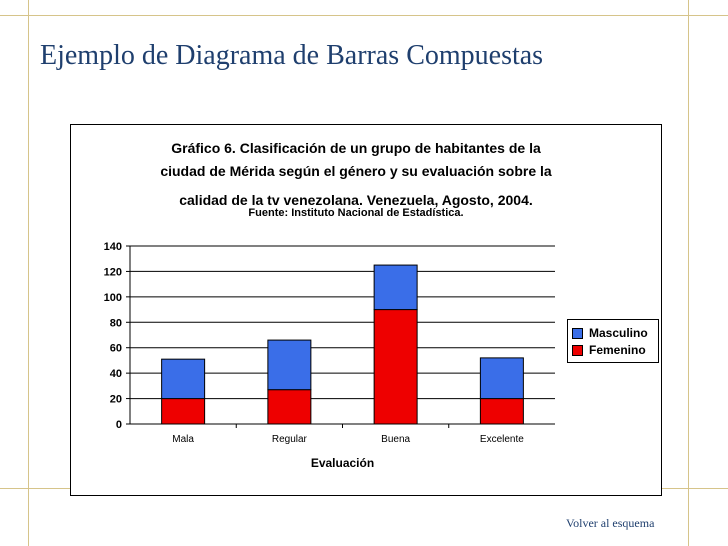  What do you see at coordinates (502, 439) in the screenshot?
I see `x-tick-label: Excelente` at bounding box center [502, 439].